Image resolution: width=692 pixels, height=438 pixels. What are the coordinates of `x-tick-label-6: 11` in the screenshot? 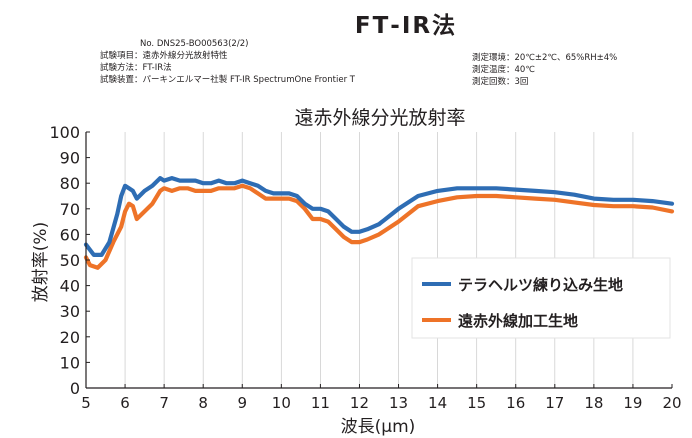 It's located at (320, 403).